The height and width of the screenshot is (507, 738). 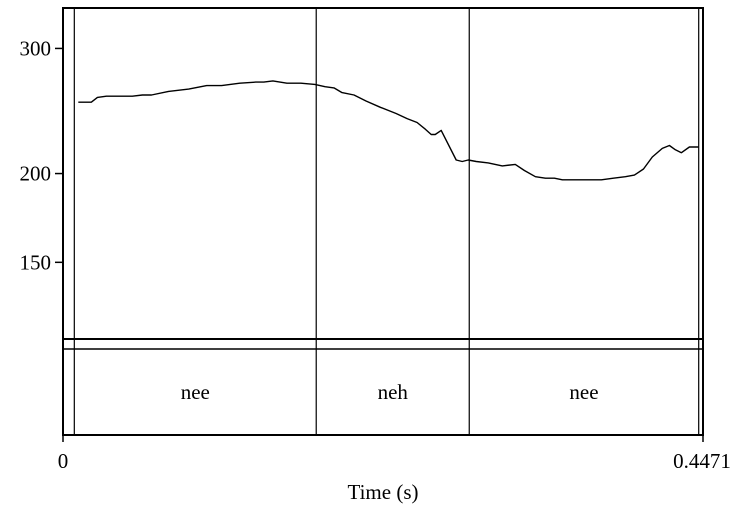 What do you see at coordinates (583, 392) in the screenshot?
I see `interval-label-3: nee` at bounding box center [583, 392].